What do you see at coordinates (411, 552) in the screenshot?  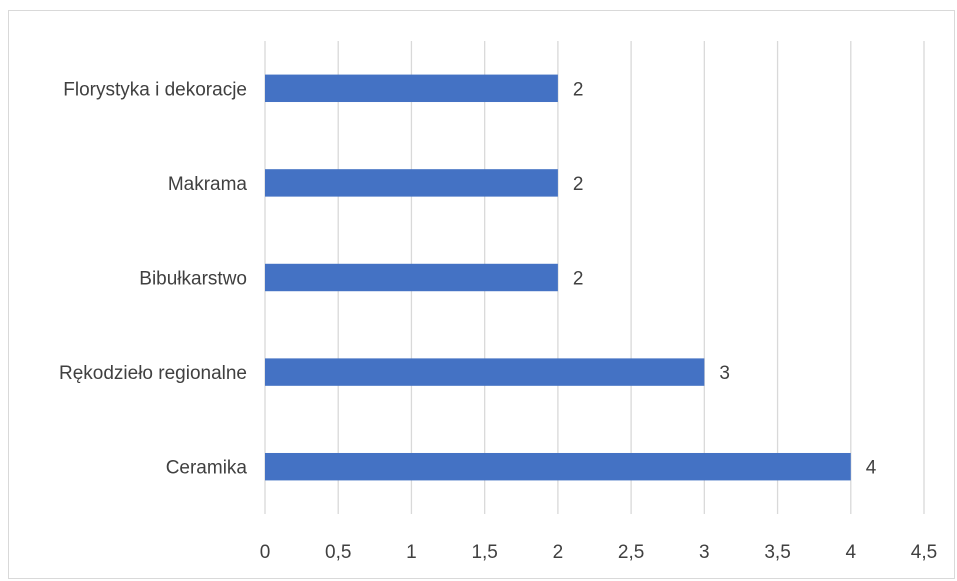 I see `x-tick-label: 1` at bounding box center [411, 552].